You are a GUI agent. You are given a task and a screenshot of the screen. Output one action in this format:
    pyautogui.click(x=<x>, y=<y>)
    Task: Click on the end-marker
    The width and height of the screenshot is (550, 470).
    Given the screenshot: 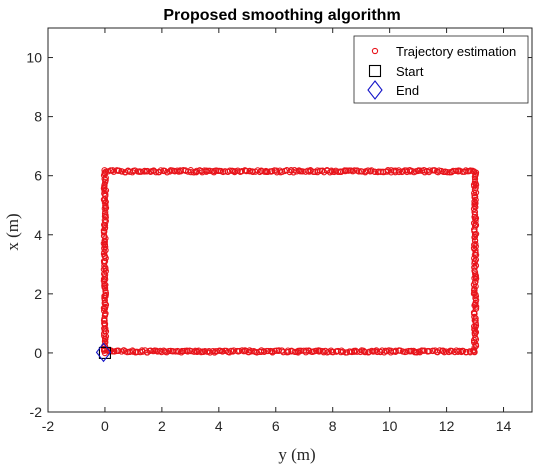 What is the action you would take?
    pyautogui.click(x=103, y=352)
    